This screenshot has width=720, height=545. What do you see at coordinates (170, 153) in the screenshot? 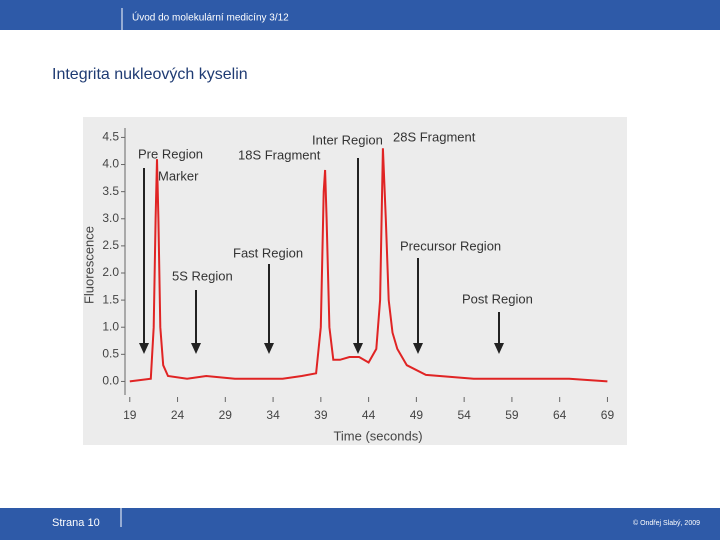
I see `annotation: Pre Region` at bounding box center [170, 153].